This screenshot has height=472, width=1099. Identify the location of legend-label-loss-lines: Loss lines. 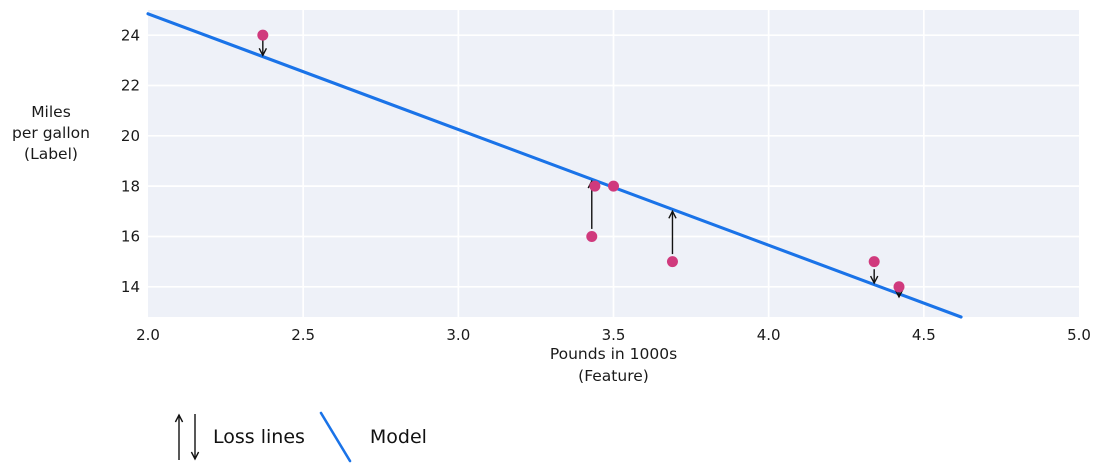
(259, 437).